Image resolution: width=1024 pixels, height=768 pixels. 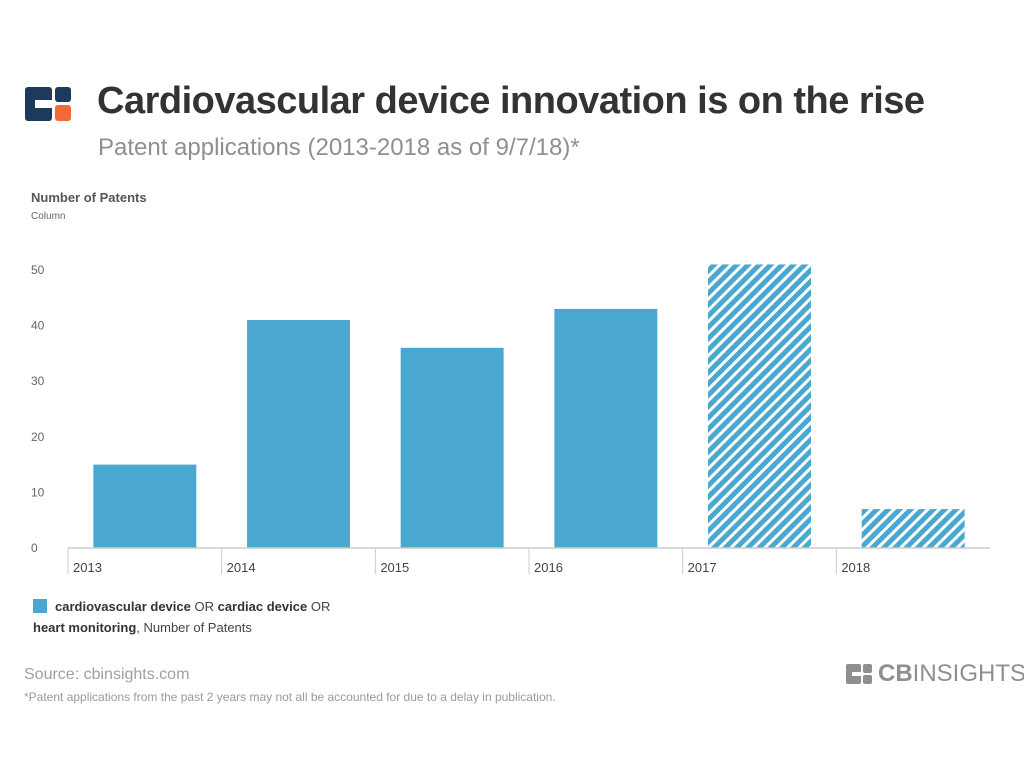 What do you see at coordinates (241, 567) in the screenshot?
I see `x-tick-label: 2014` at bounding box center [241, 567].